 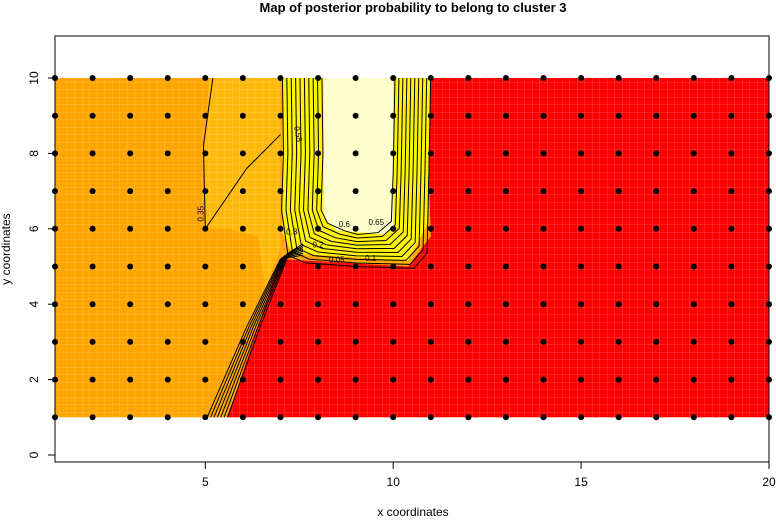 I want to click on y-tick-label: 4, so click(x=34, y=304).